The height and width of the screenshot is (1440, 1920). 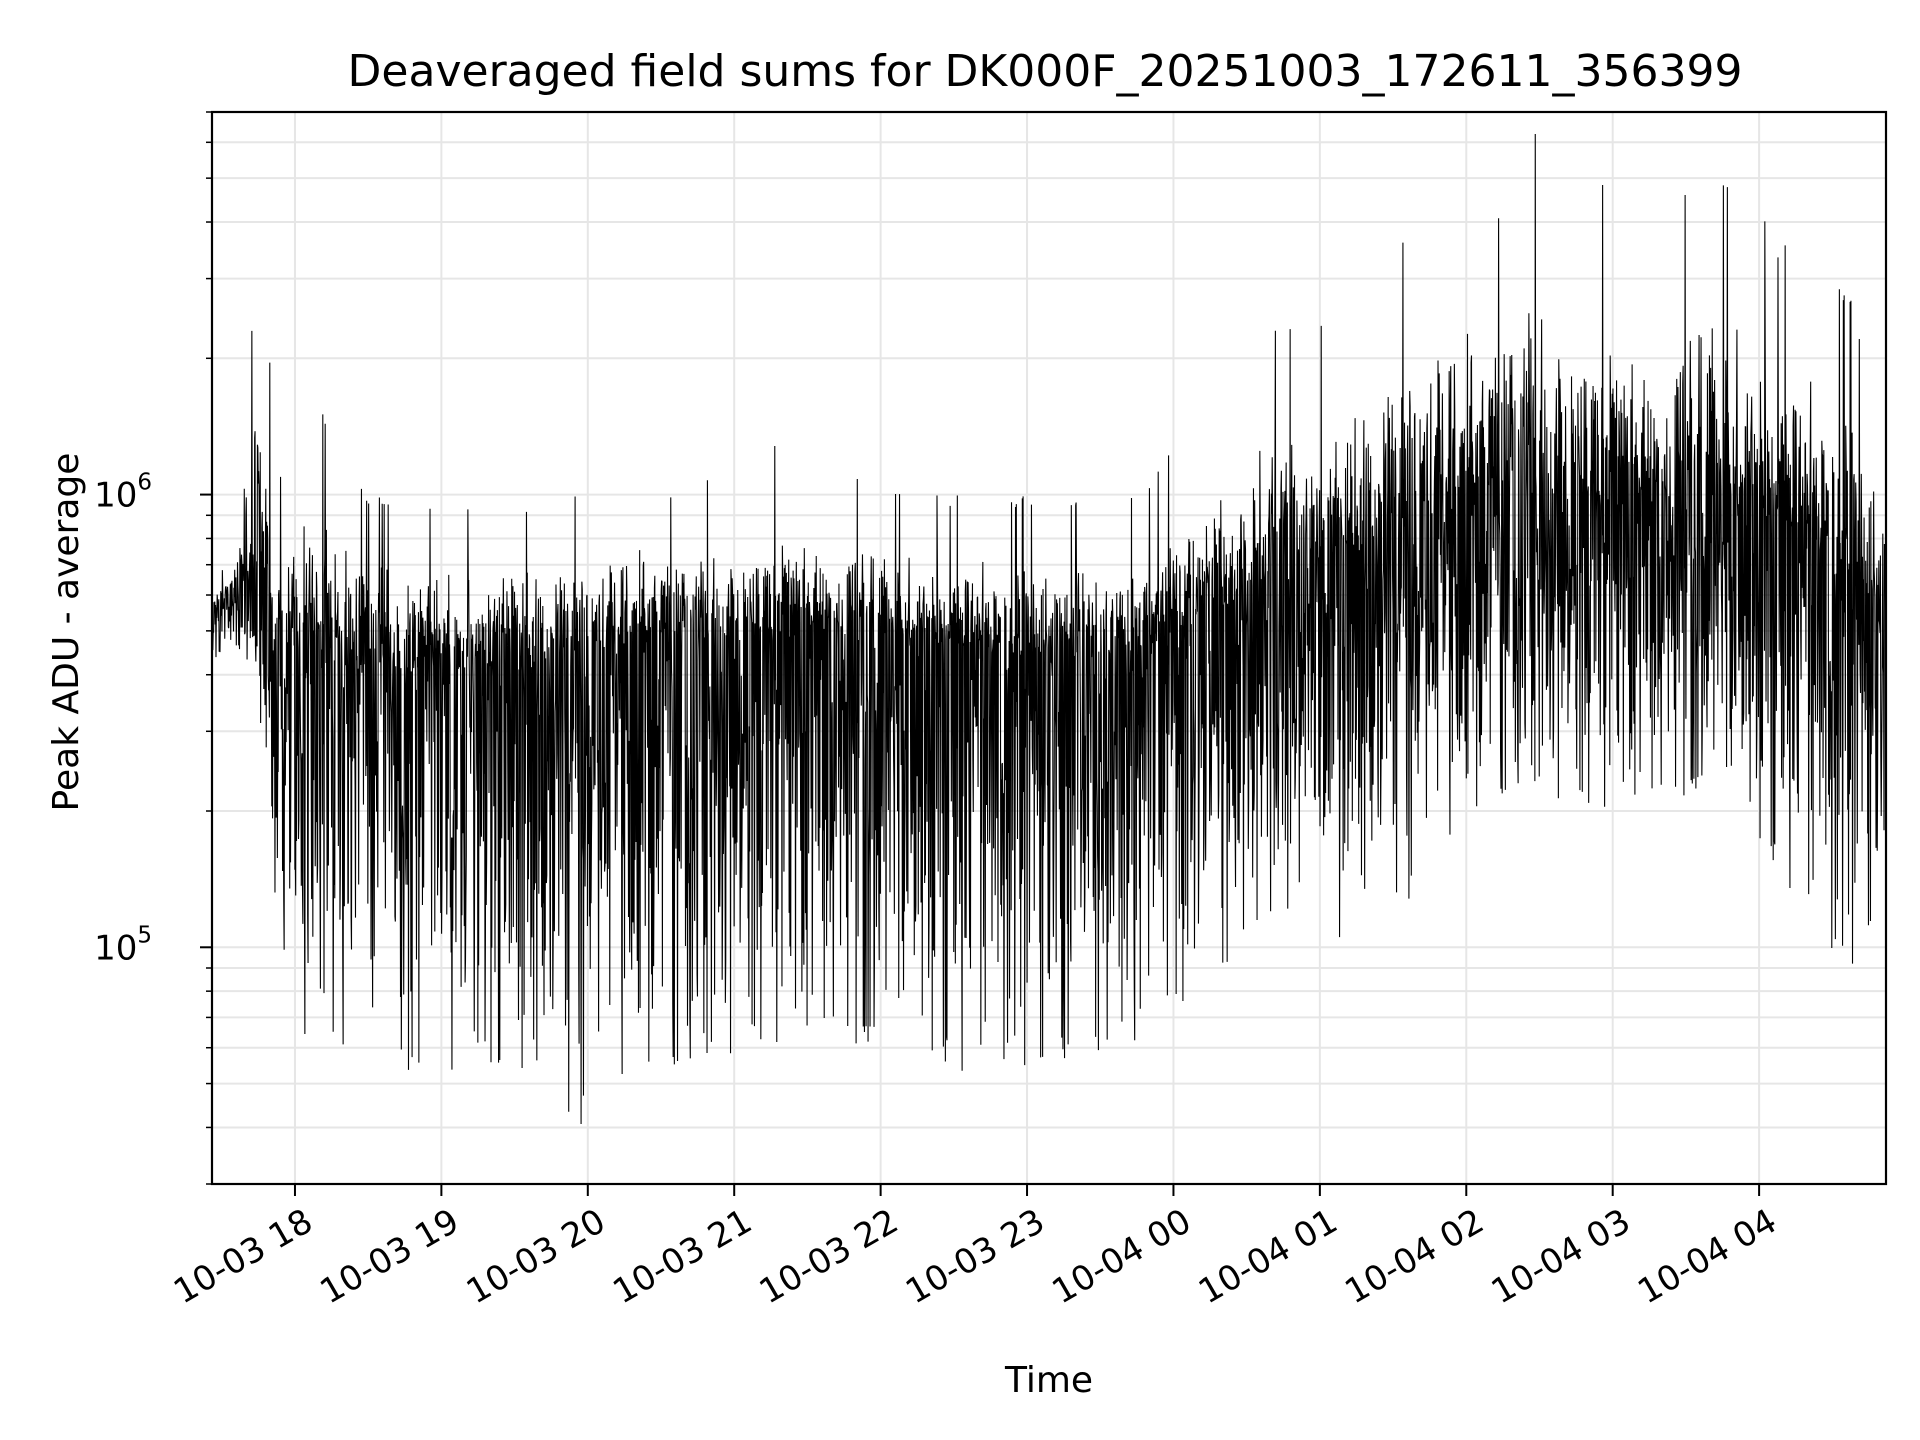 I want to click on y-tick-exponent: 6, so click(x=144, y=483).